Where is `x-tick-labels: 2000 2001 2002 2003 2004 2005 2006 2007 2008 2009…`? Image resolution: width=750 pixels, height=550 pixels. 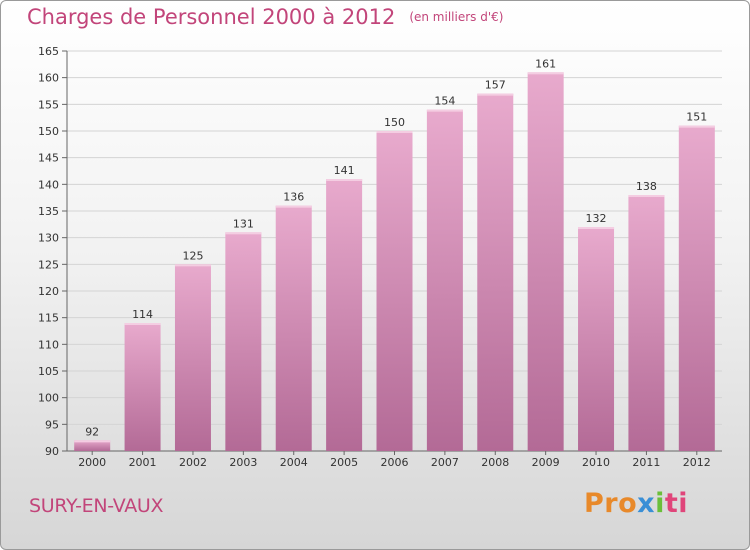 x-tick-labels: 2000 2001 2002 2003 2004 2005 2006 2007 2008 2009… is located at coordinates (394, 462).